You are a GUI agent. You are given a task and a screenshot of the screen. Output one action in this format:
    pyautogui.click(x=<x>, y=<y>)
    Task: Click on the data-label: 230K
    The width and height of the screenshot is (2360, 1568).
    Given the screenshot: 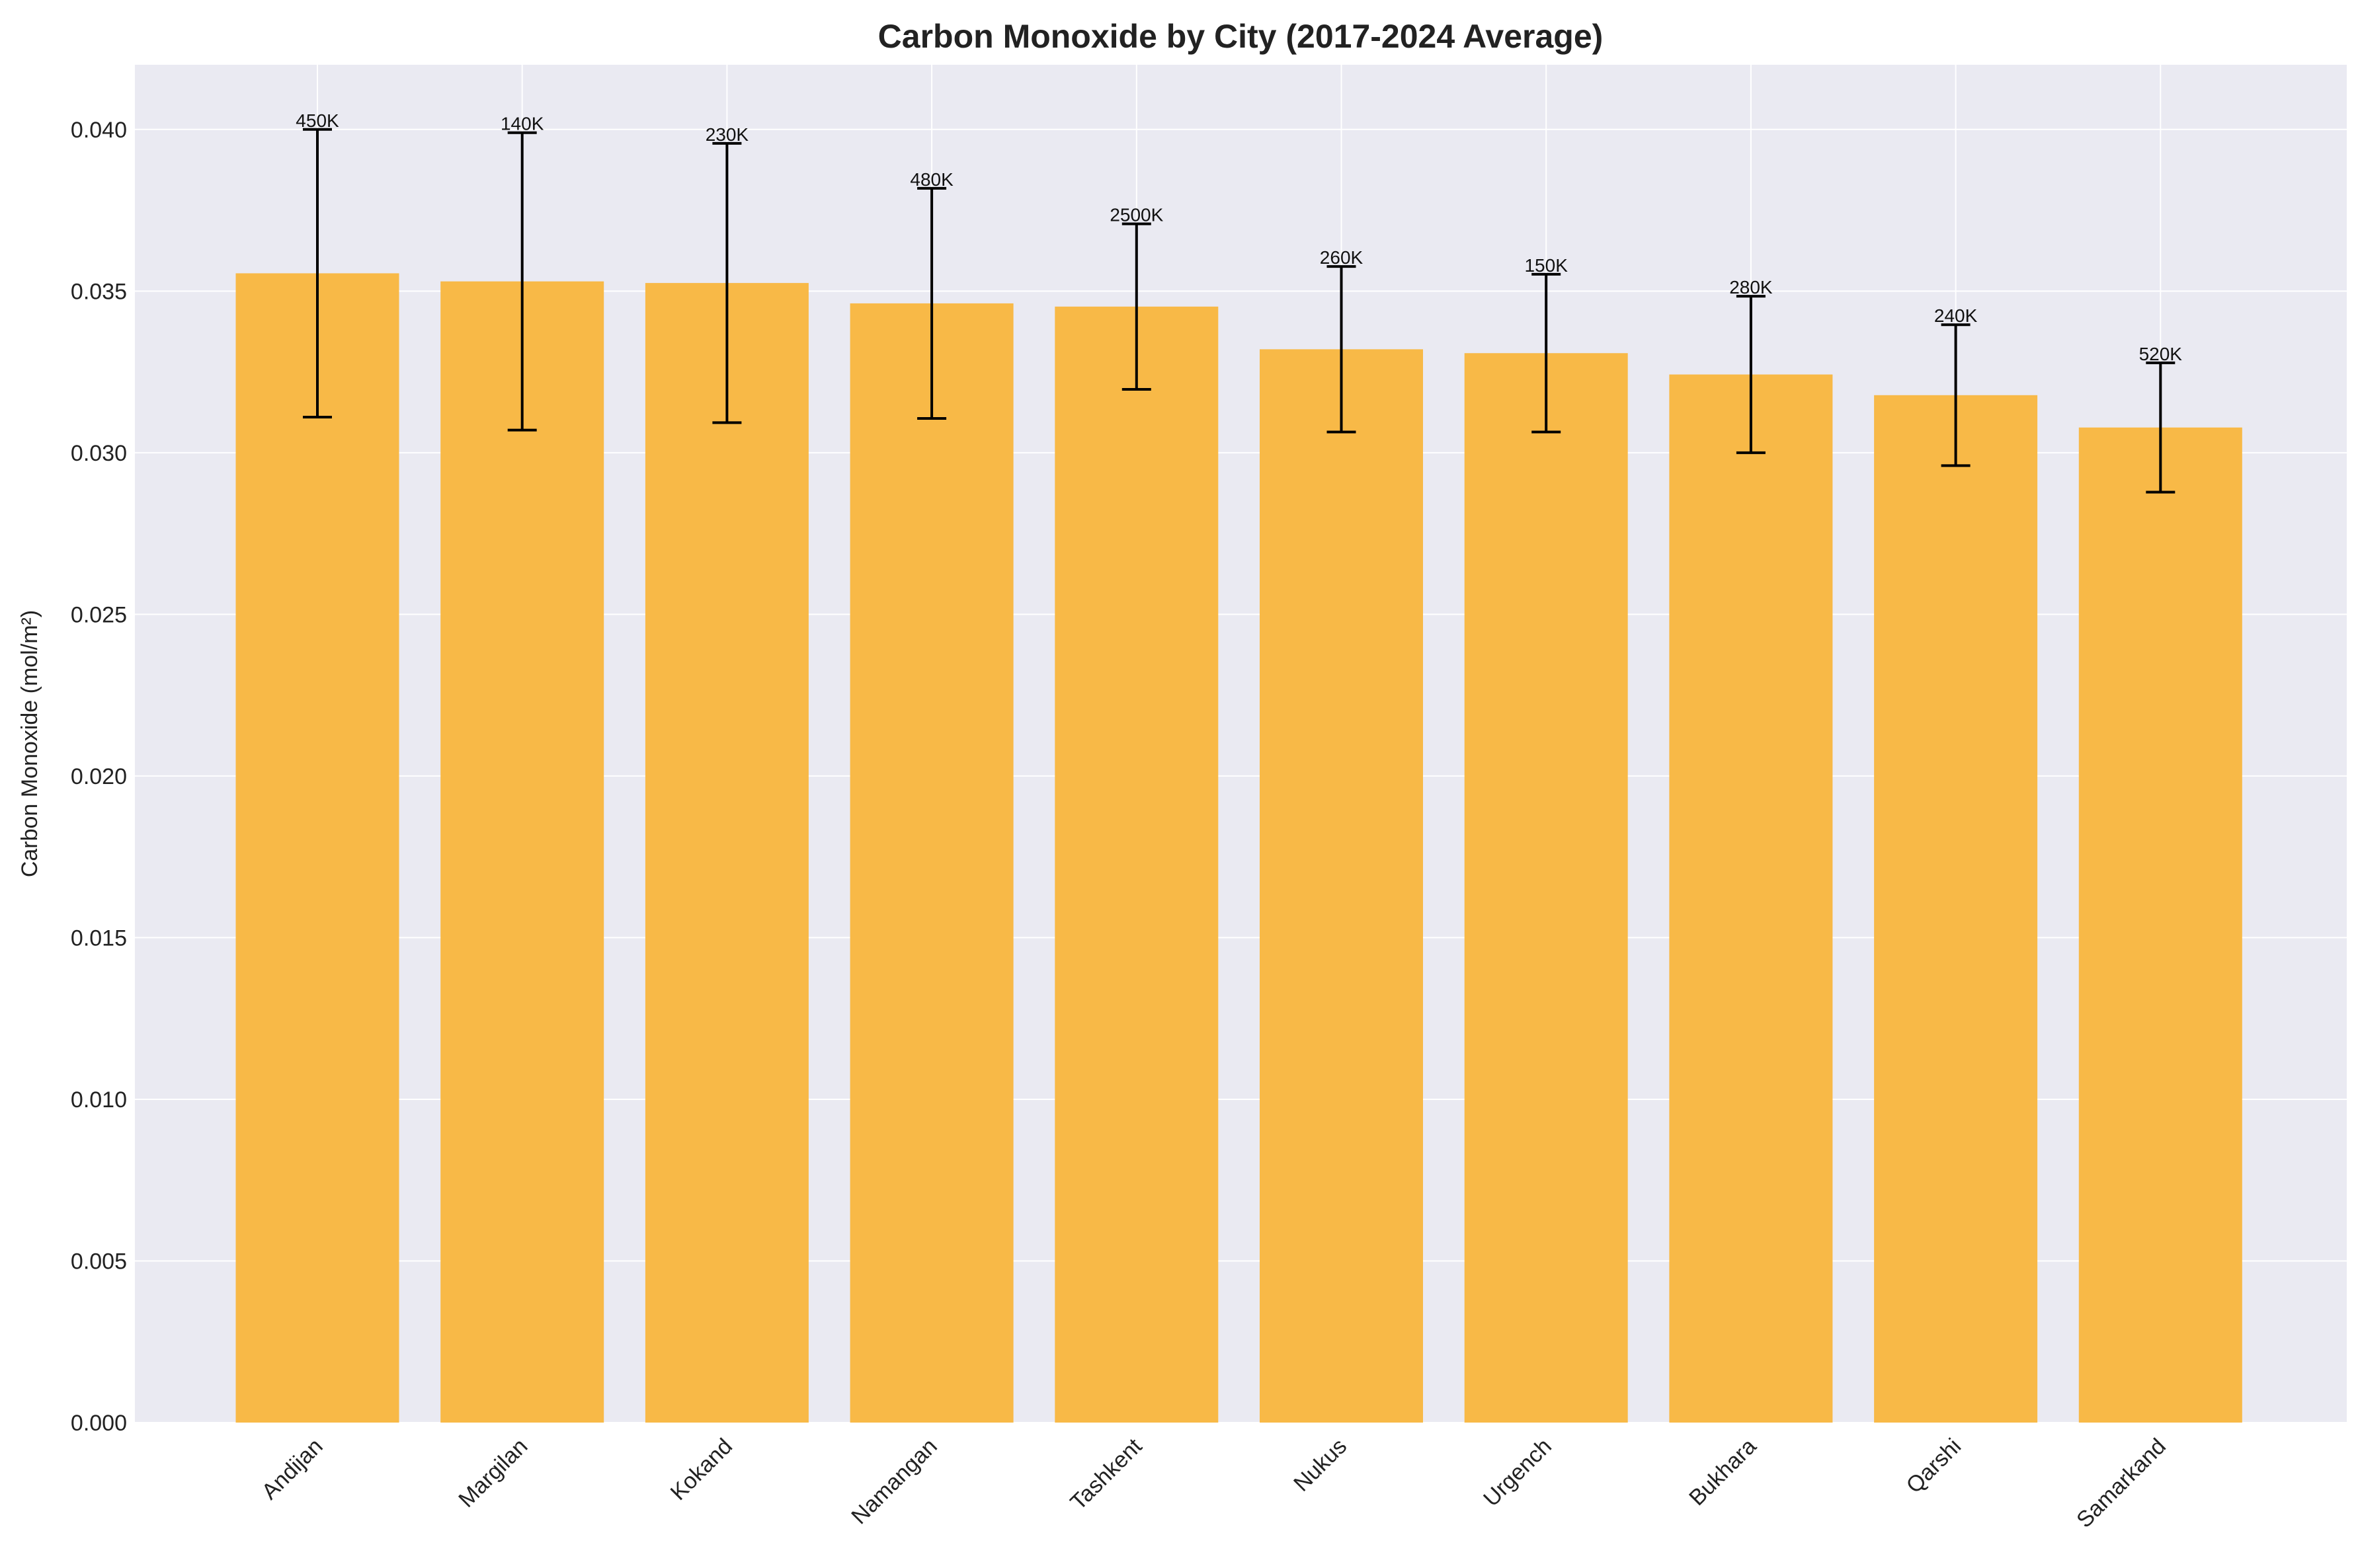 What is the action you would take?
    pyautogui.click(x=727, y=134)
    